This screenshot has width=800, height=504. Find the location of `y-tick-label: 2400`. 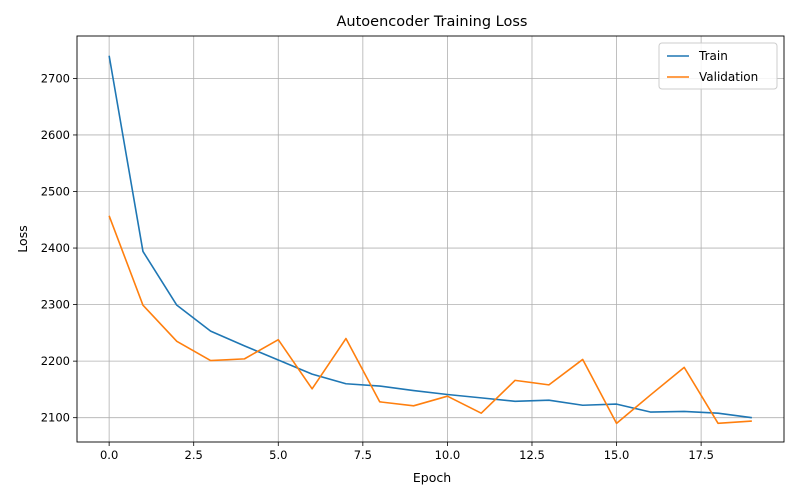

y-tick-label: 2400 is located at coordinates (55, 248).